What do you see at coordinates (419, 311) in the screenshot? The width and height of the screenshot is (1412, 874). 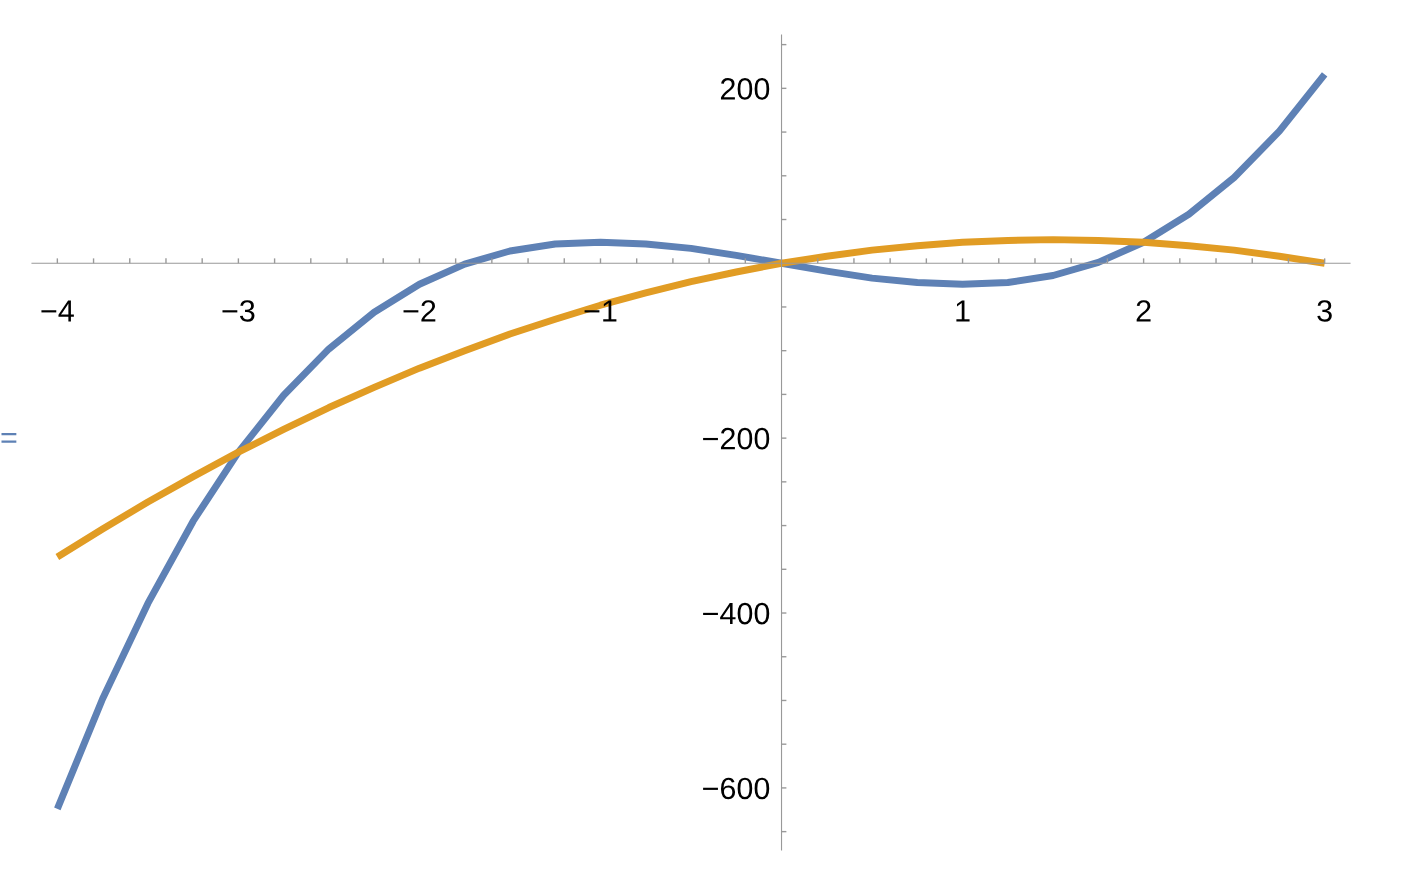 I see `x-tick-label: −2` at bounding box center [419, 311].